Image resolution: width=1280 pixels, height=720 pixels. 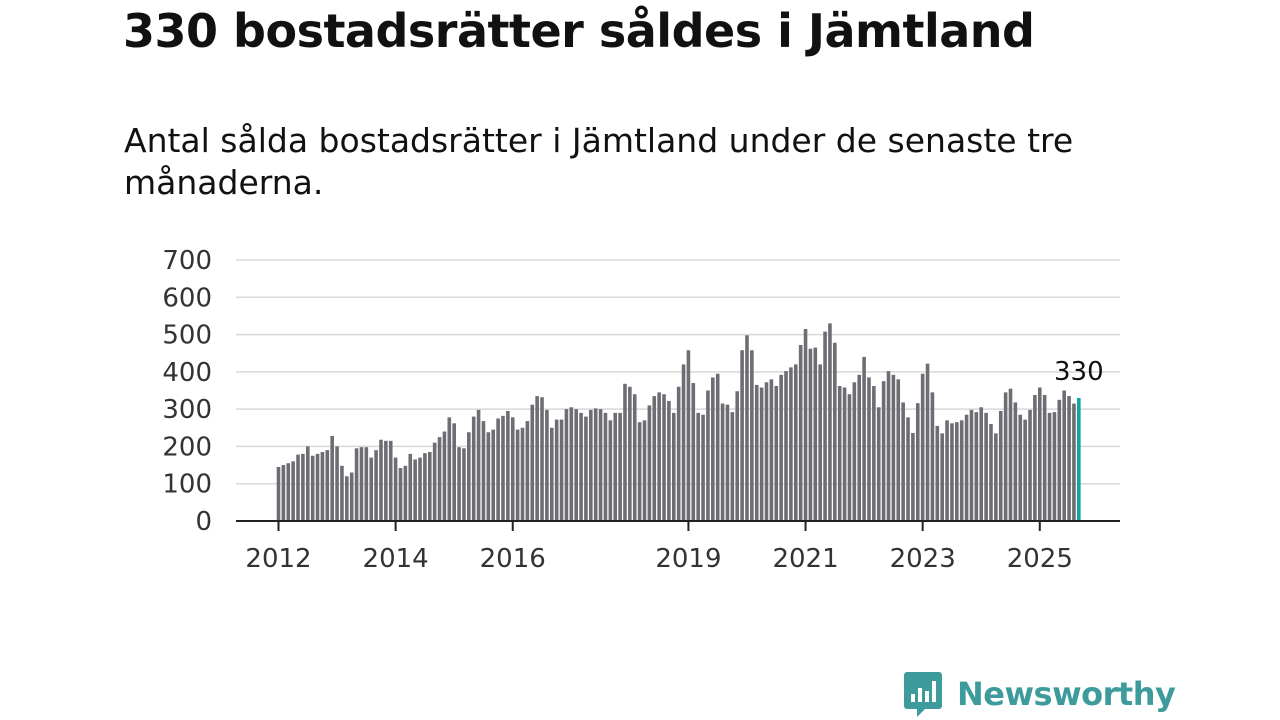 I want to click on y-tick-label: 700, so click(x=187, y=261).